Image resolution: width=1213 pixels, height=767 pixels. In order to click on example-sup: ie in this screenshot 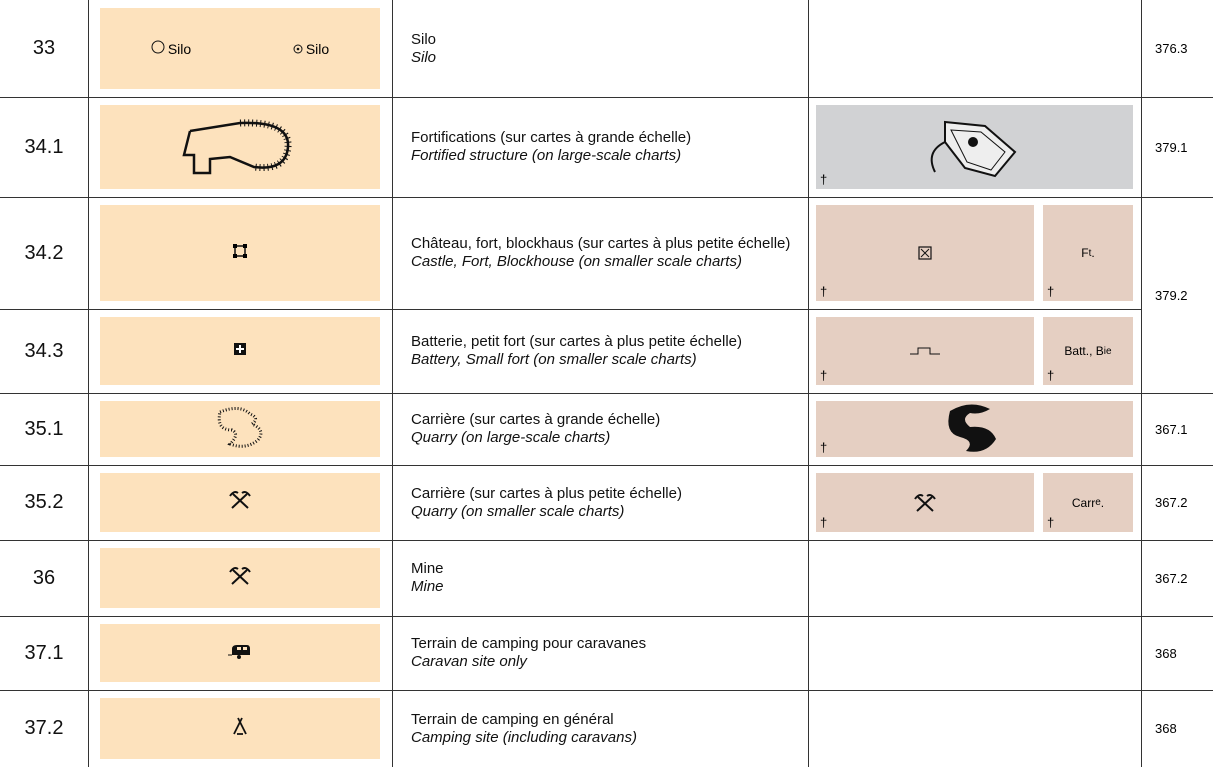, I will do `click(1107, 351)`.